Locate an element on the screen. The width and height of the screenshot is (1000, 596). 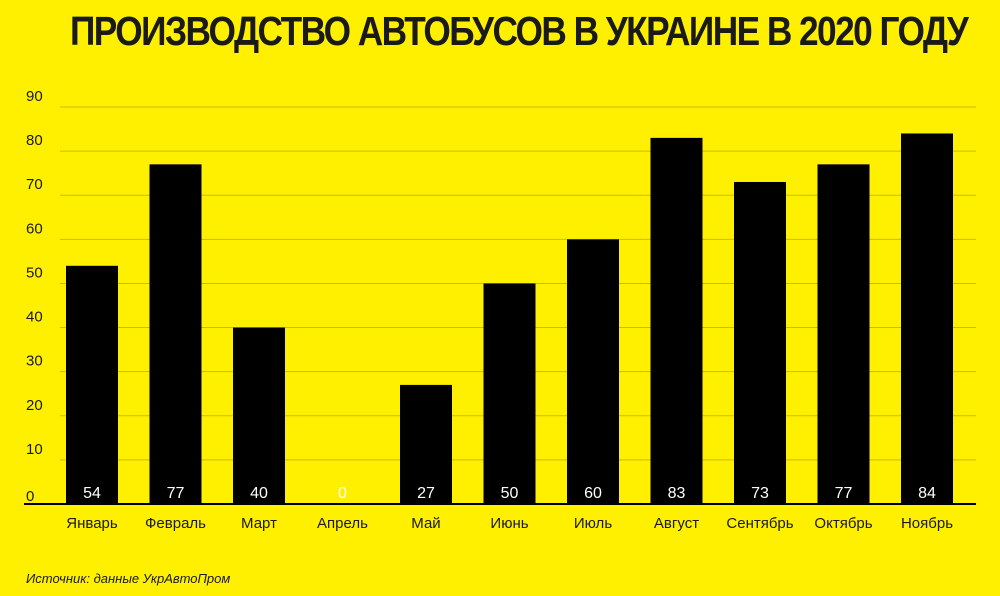
source-note: Источник: данные УкрАвтоПром is located at coordinates (128, 578).